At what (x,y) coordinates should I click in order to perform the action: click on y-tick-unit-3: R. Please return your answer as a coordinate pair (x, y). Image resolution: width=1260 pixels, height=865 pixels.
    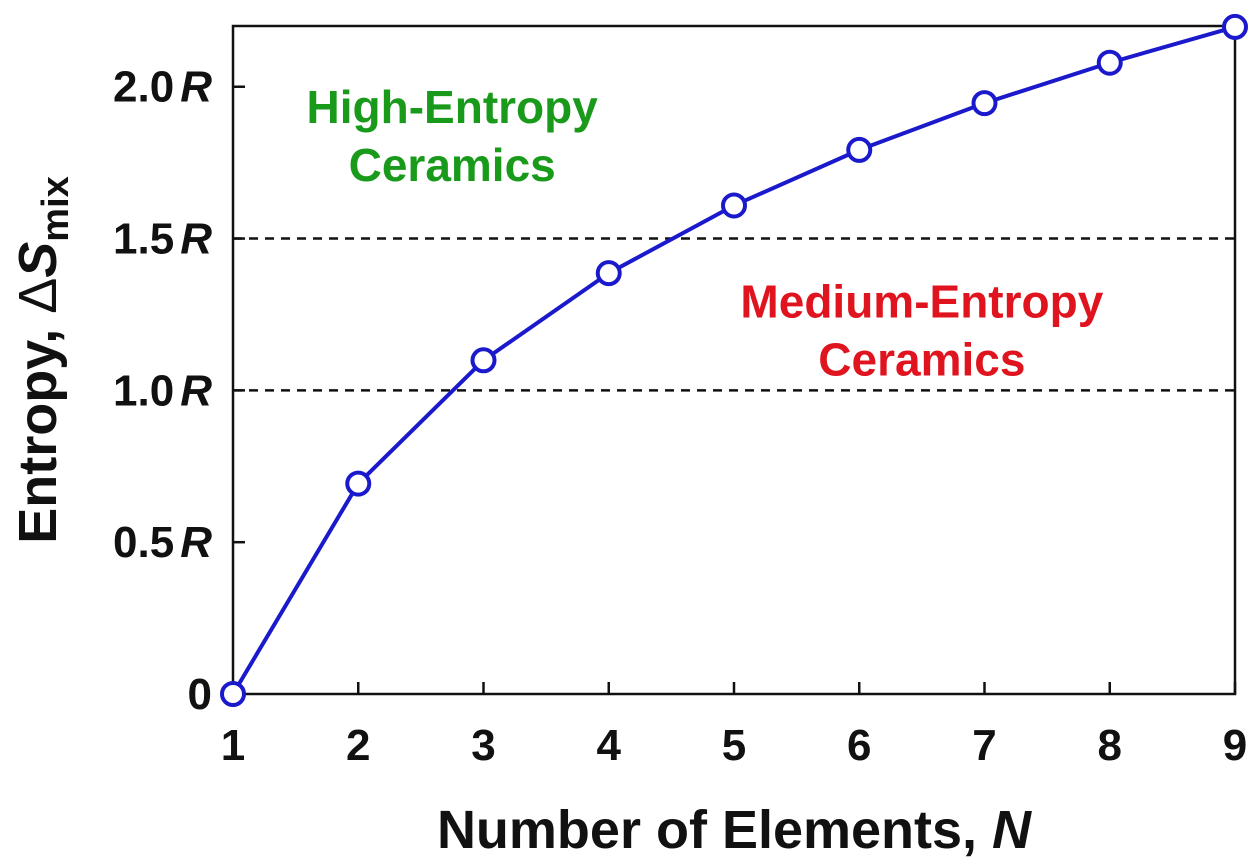
    Looking at the image, I should click on (196, 239).